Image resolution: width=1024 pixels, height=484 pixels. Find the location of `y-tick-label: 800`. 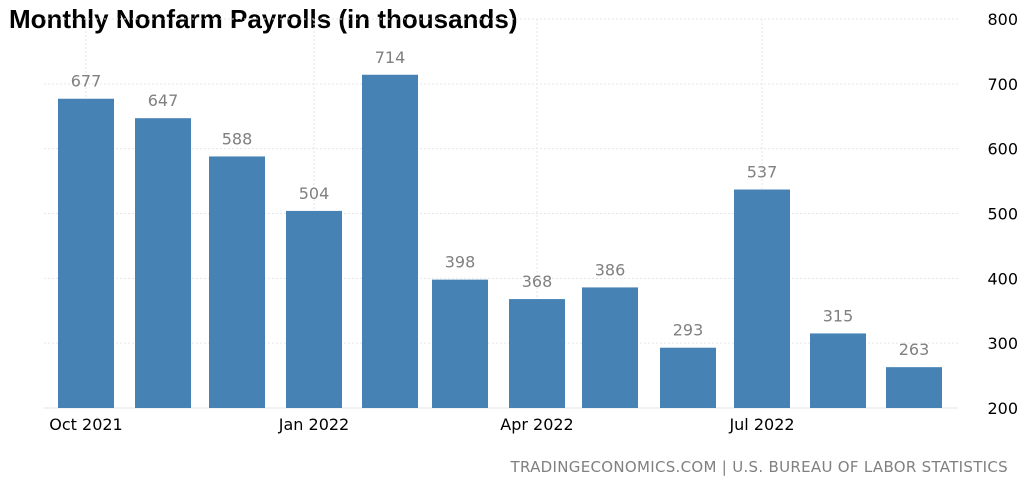

y-tick-label: 800 is located at coordinates (1002, 19).